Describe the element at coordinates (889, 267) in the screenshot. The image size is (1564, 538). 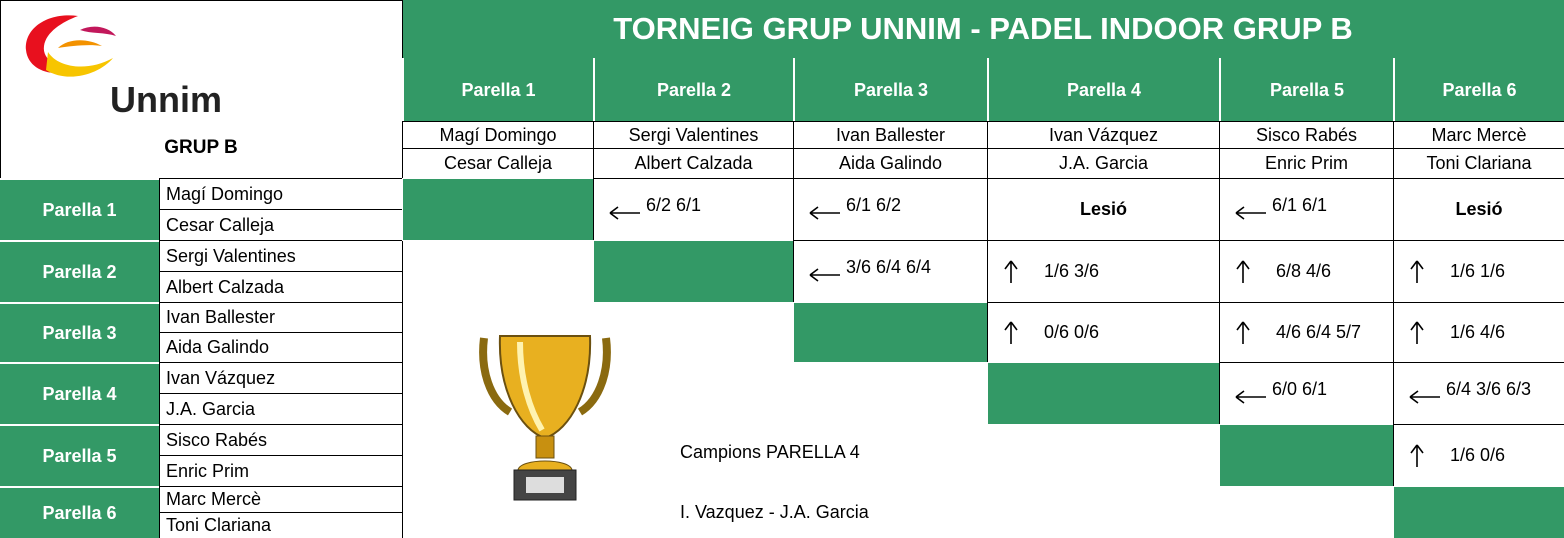
I see `result-score: 3/6 6/4 6/4` at that location.